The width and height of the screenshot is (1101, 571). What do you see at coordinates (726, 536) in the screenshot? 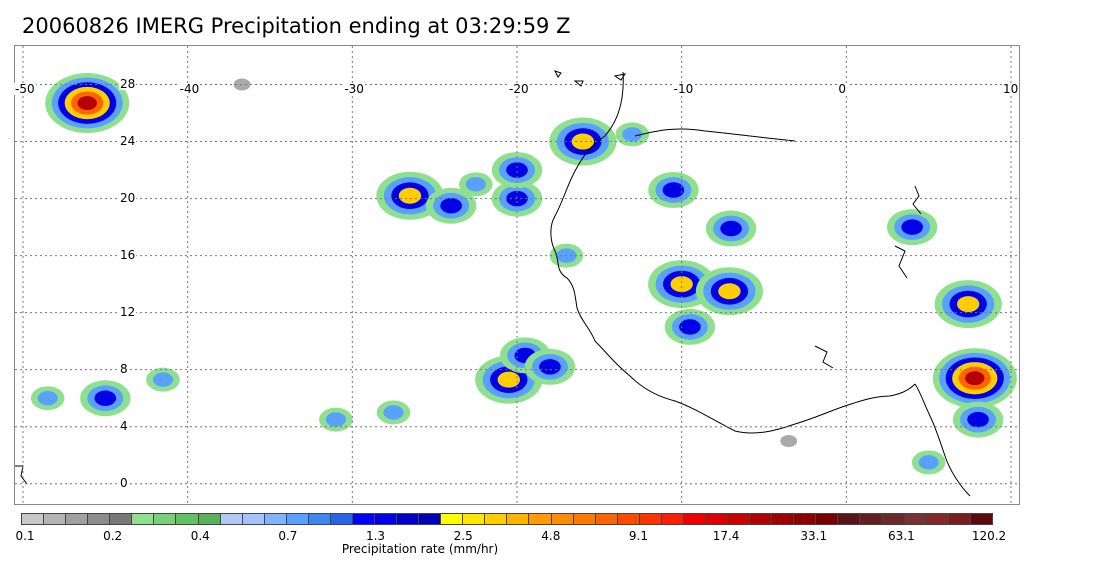
I see `colorbar-tick-label: 17.4` at bounding box center [726, 536].